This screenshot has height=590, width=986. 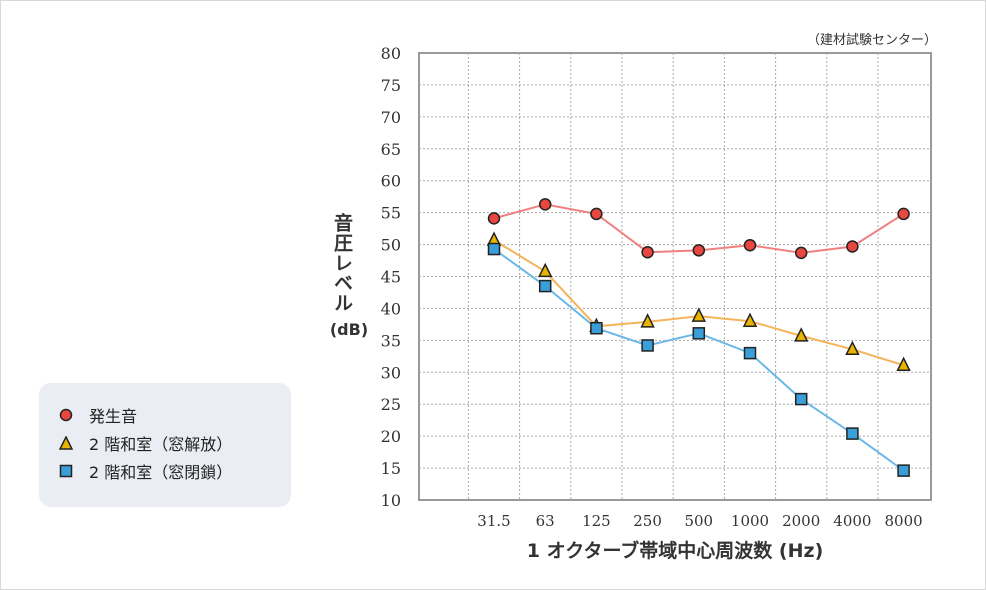 I want to click on source-note: （建材試験センター）, so click(x=871, y=40).